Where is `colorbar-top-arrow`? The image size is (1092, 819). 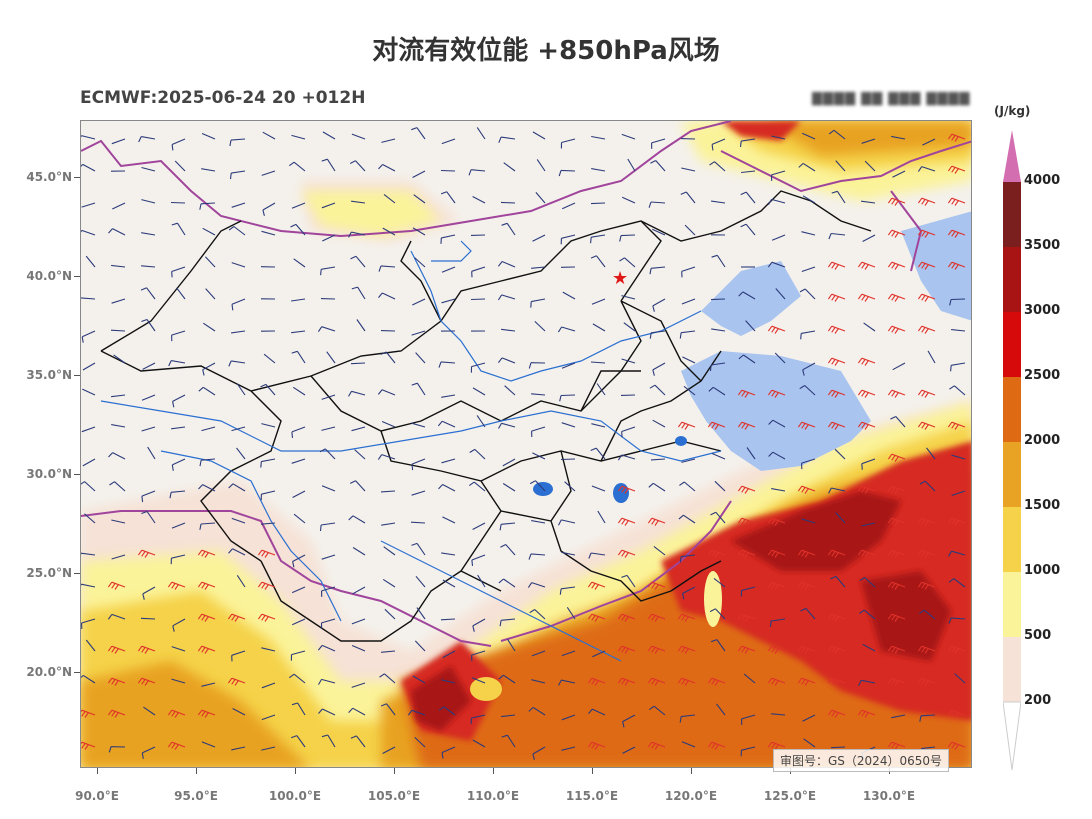 colorbar-top-arrow is located at coordinates (1012, 156).